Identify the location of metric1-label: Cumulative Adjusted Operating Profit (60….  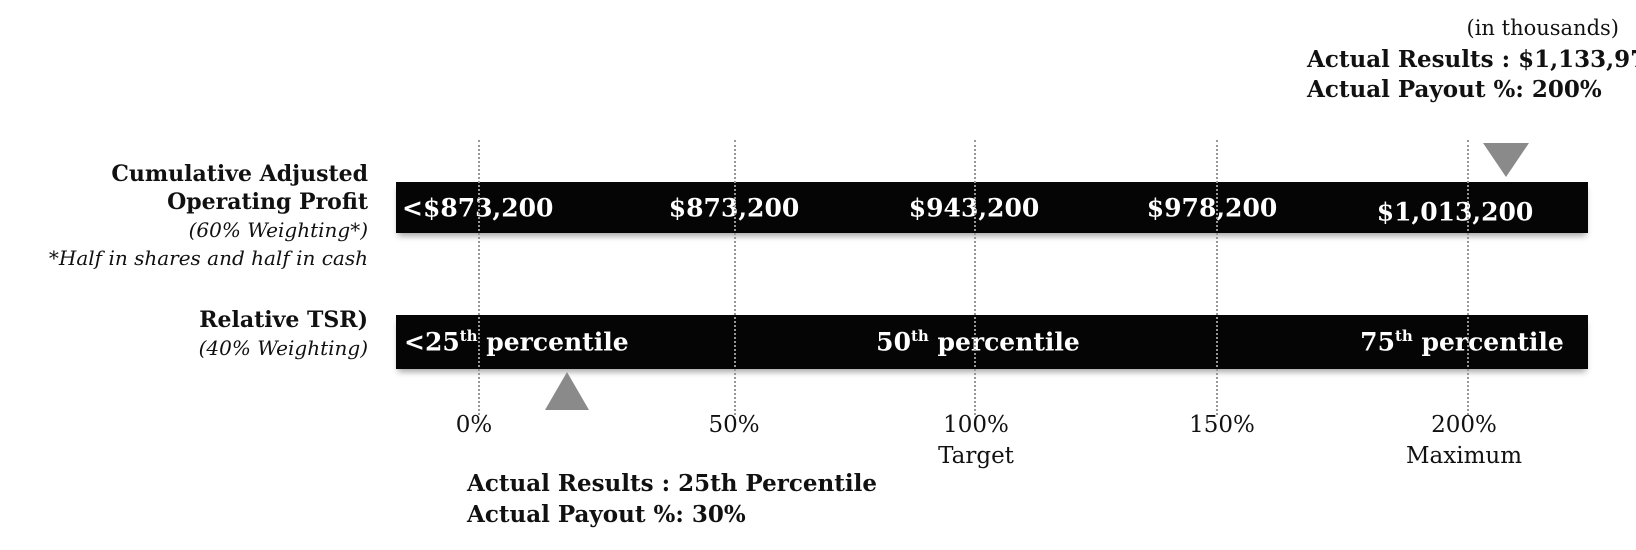
(204, 216).